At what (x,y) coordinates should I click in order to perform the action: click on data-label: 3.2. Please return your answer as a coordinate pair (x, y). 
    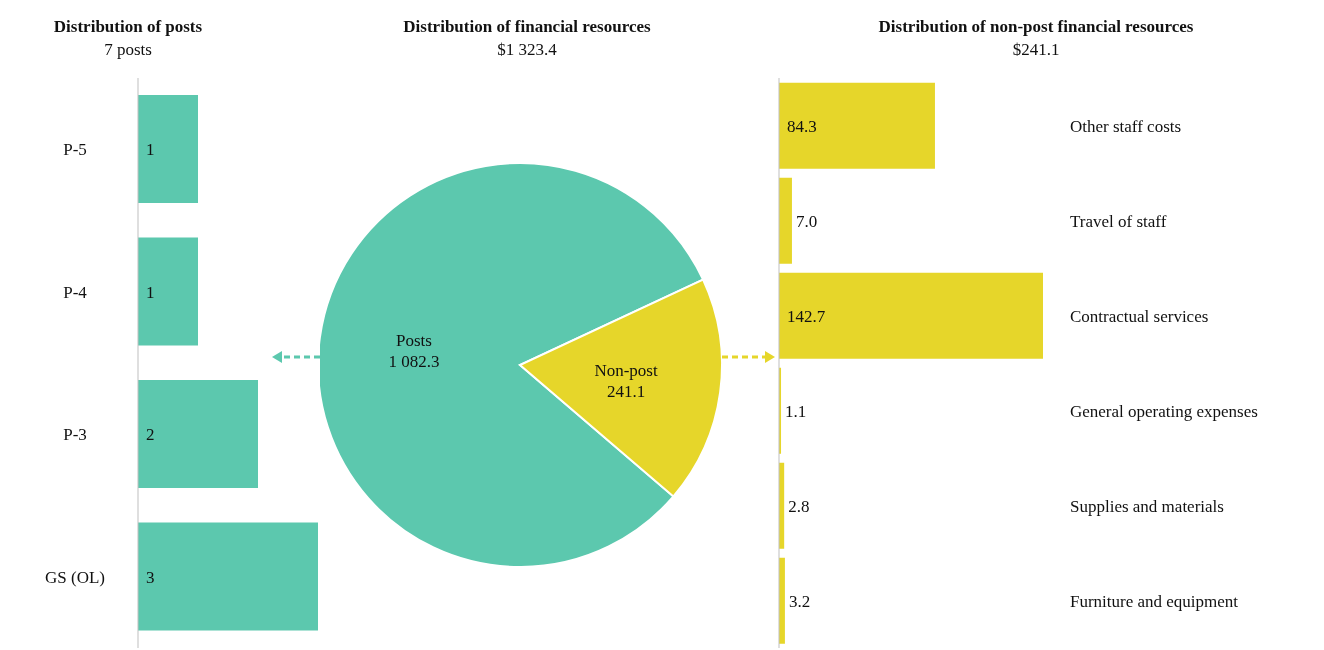
    Looking at the image, I should click on (799, 601).